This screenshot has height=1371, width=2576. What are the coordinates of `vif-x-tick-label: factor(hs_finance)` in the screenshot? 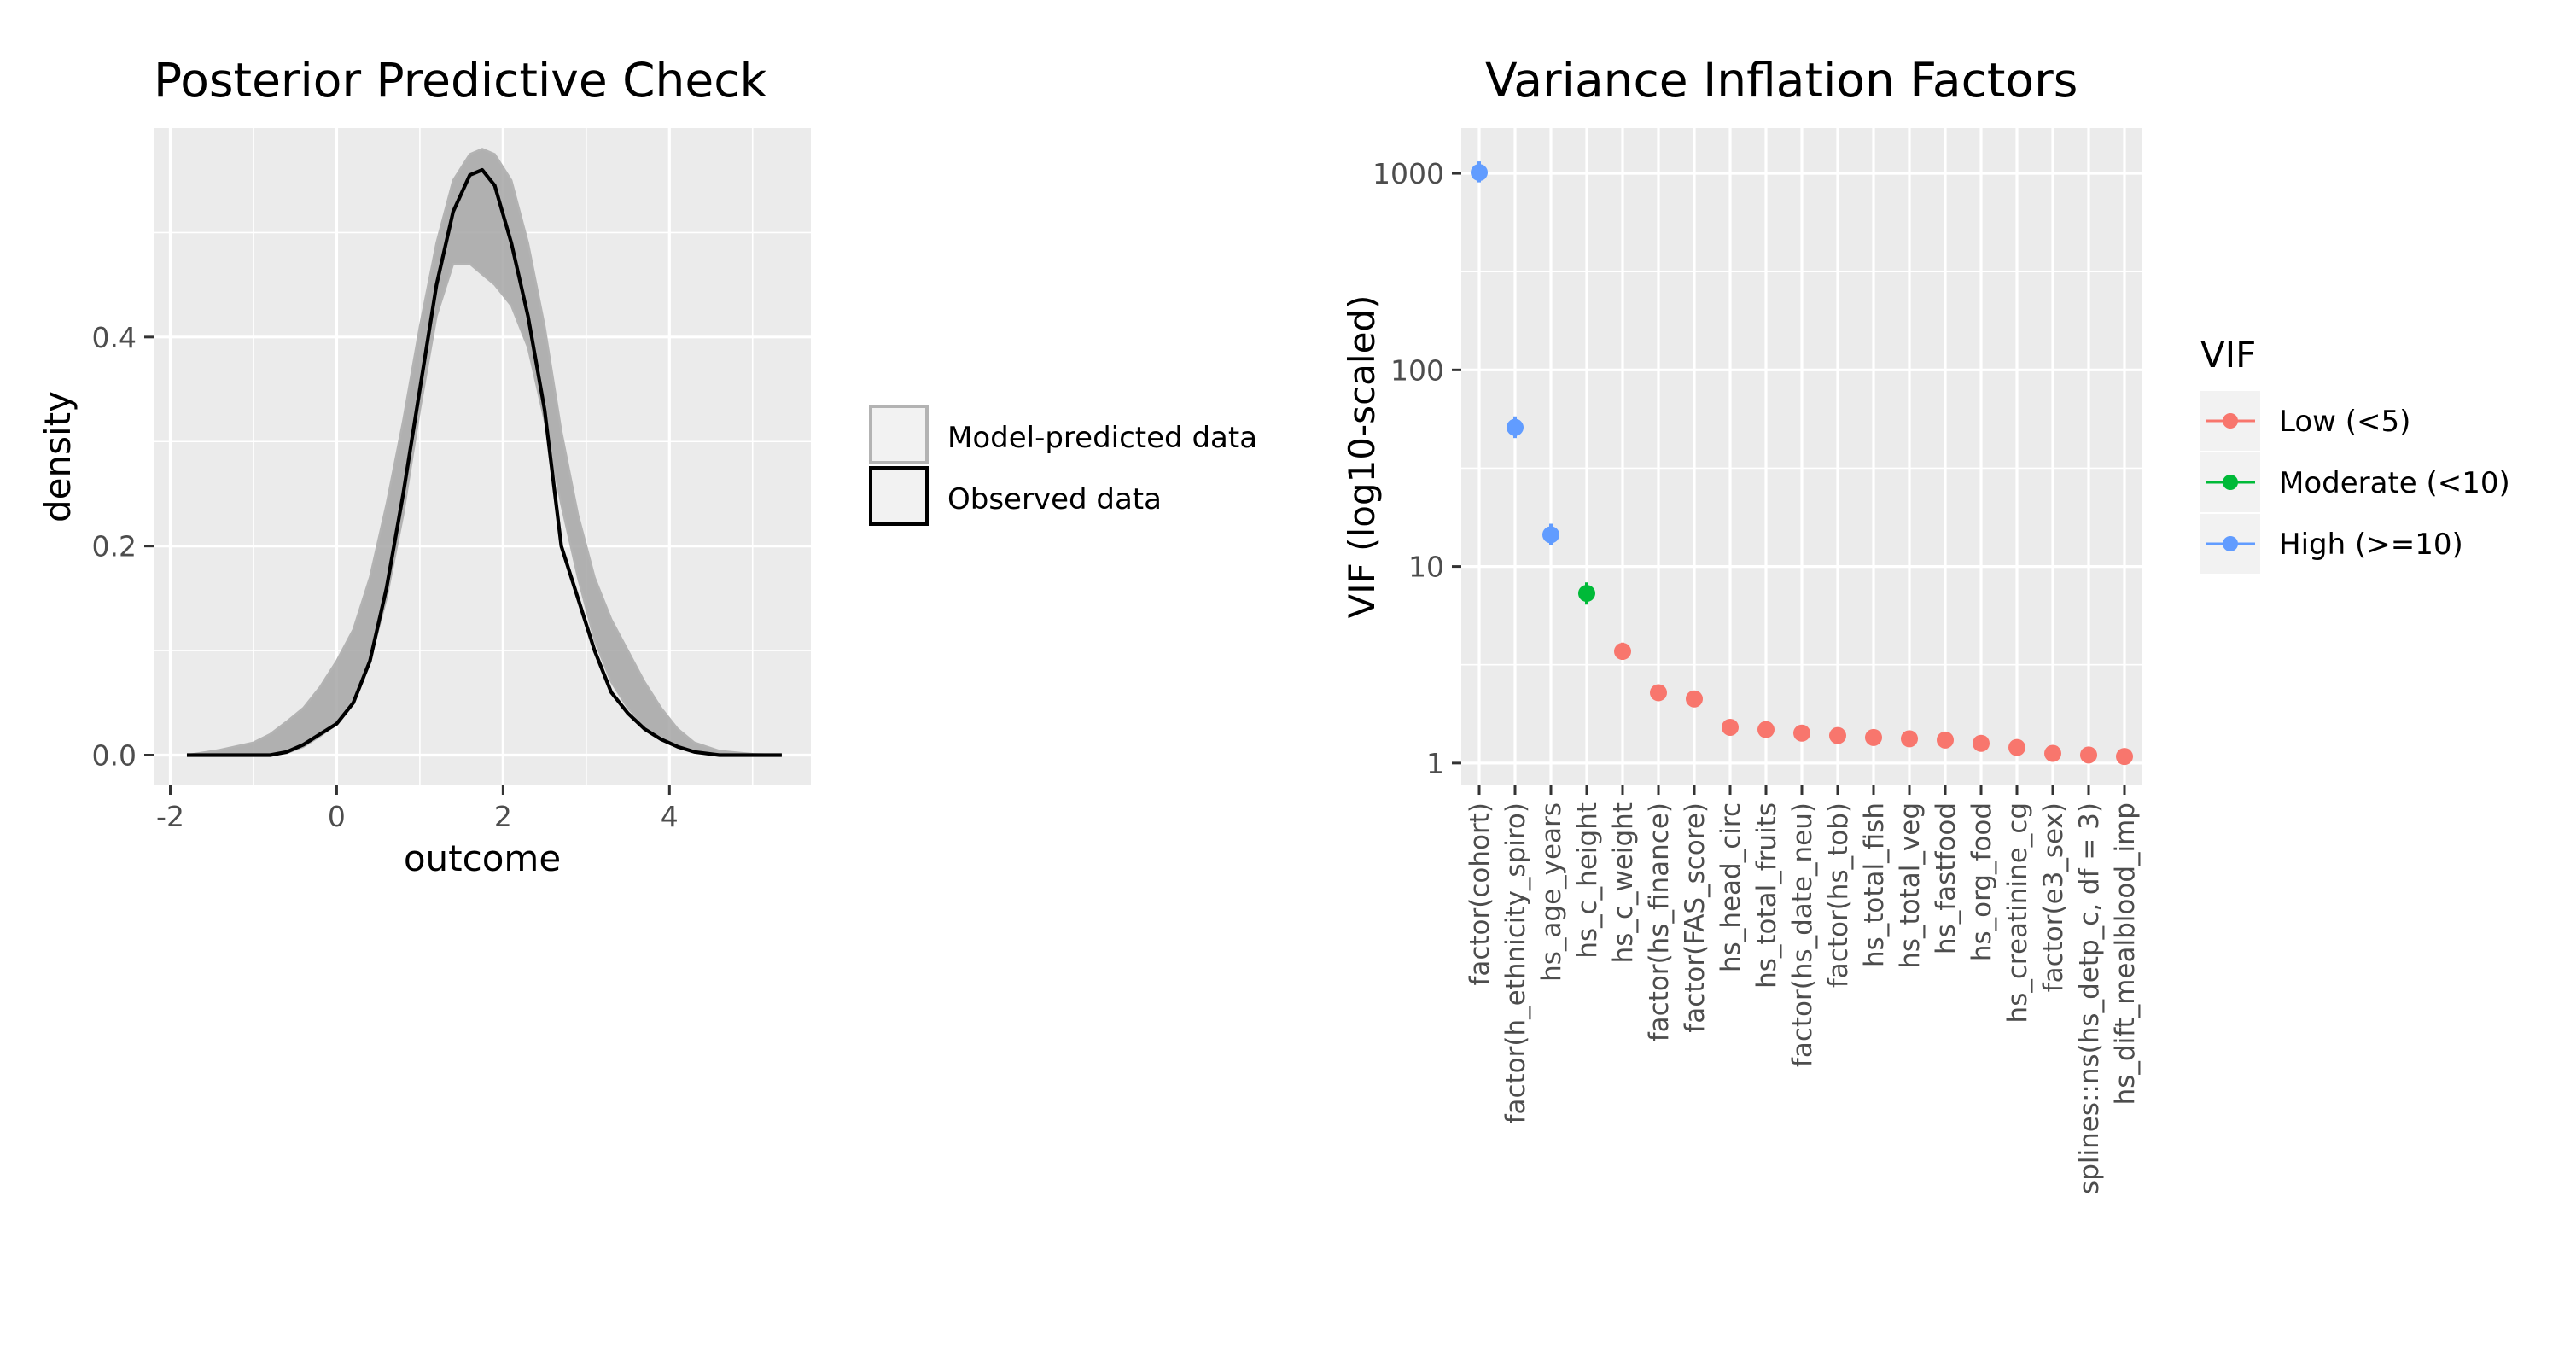 It's located at (1659, 921).